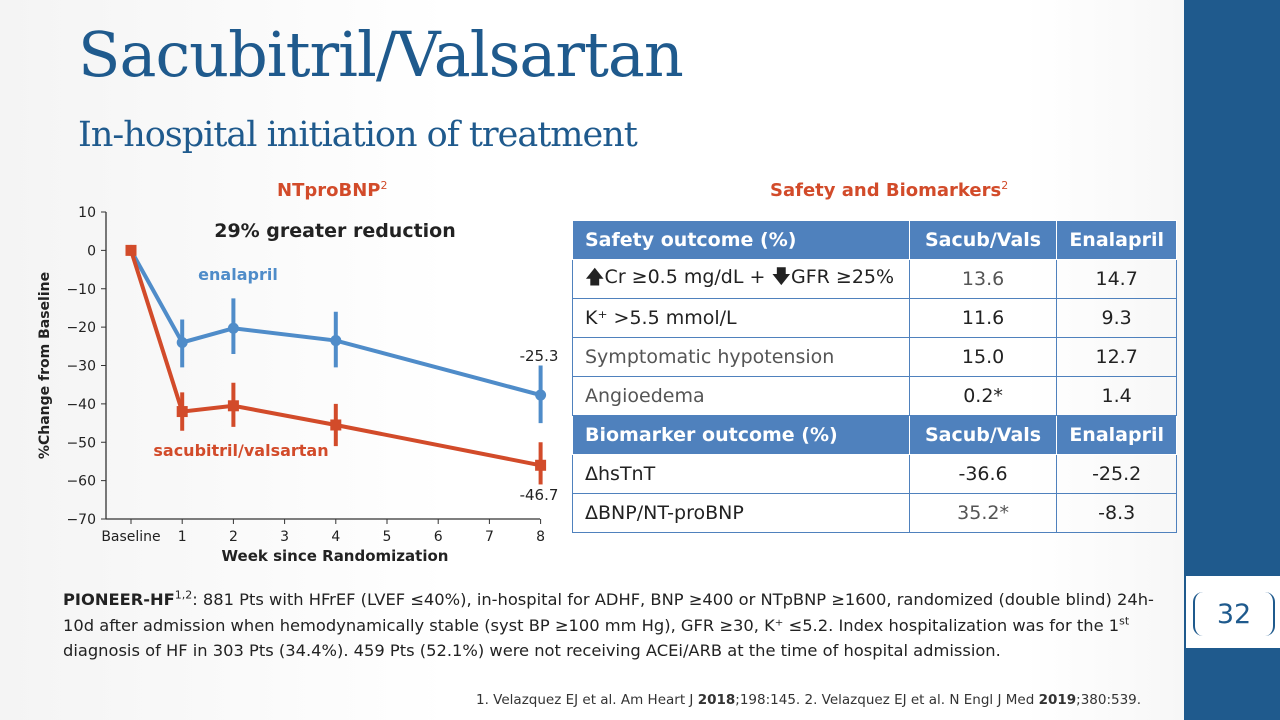 The image size is (1280, 720). I want to click on x-tick-label: 5, so click(387, 537).